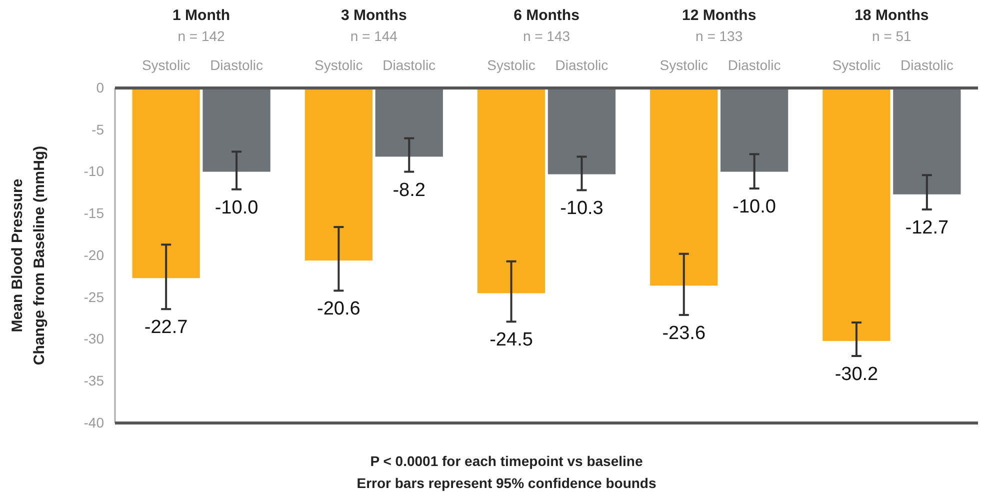 The image size is (981, 495). What do you see at coordinates (547, 25) in the screenshot?
I see `x-tick-label: 6 Months n = 143` at bounding box center [547, 25].